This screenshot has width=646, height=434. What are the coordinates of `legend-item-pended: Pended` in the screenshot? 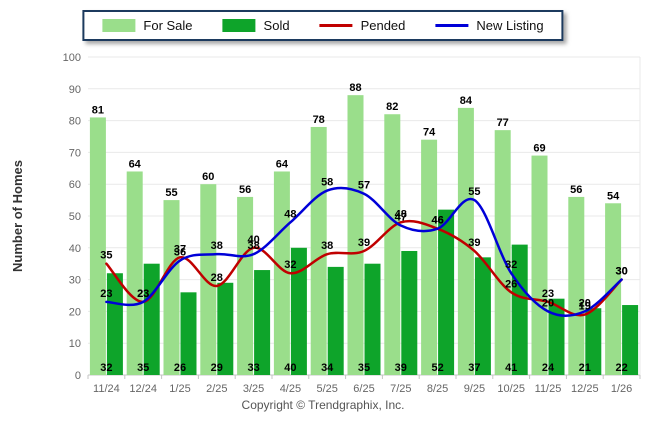 It's located at (362, 25).